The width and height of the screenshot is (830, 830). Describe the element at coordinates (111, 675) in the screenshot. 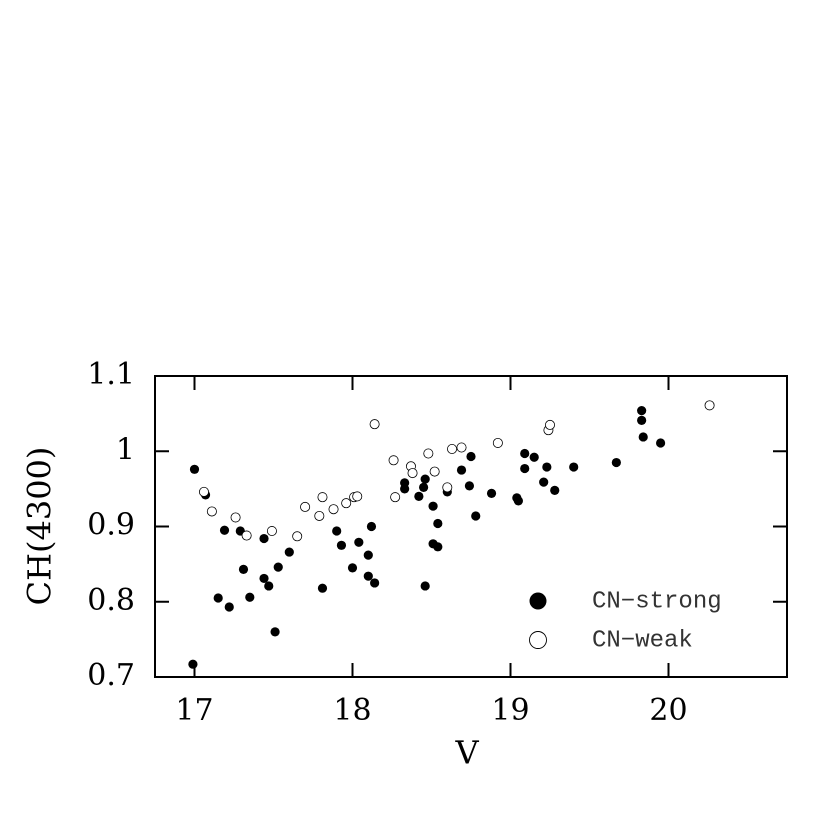

I see `y-tick-label: 0.7` at that location.